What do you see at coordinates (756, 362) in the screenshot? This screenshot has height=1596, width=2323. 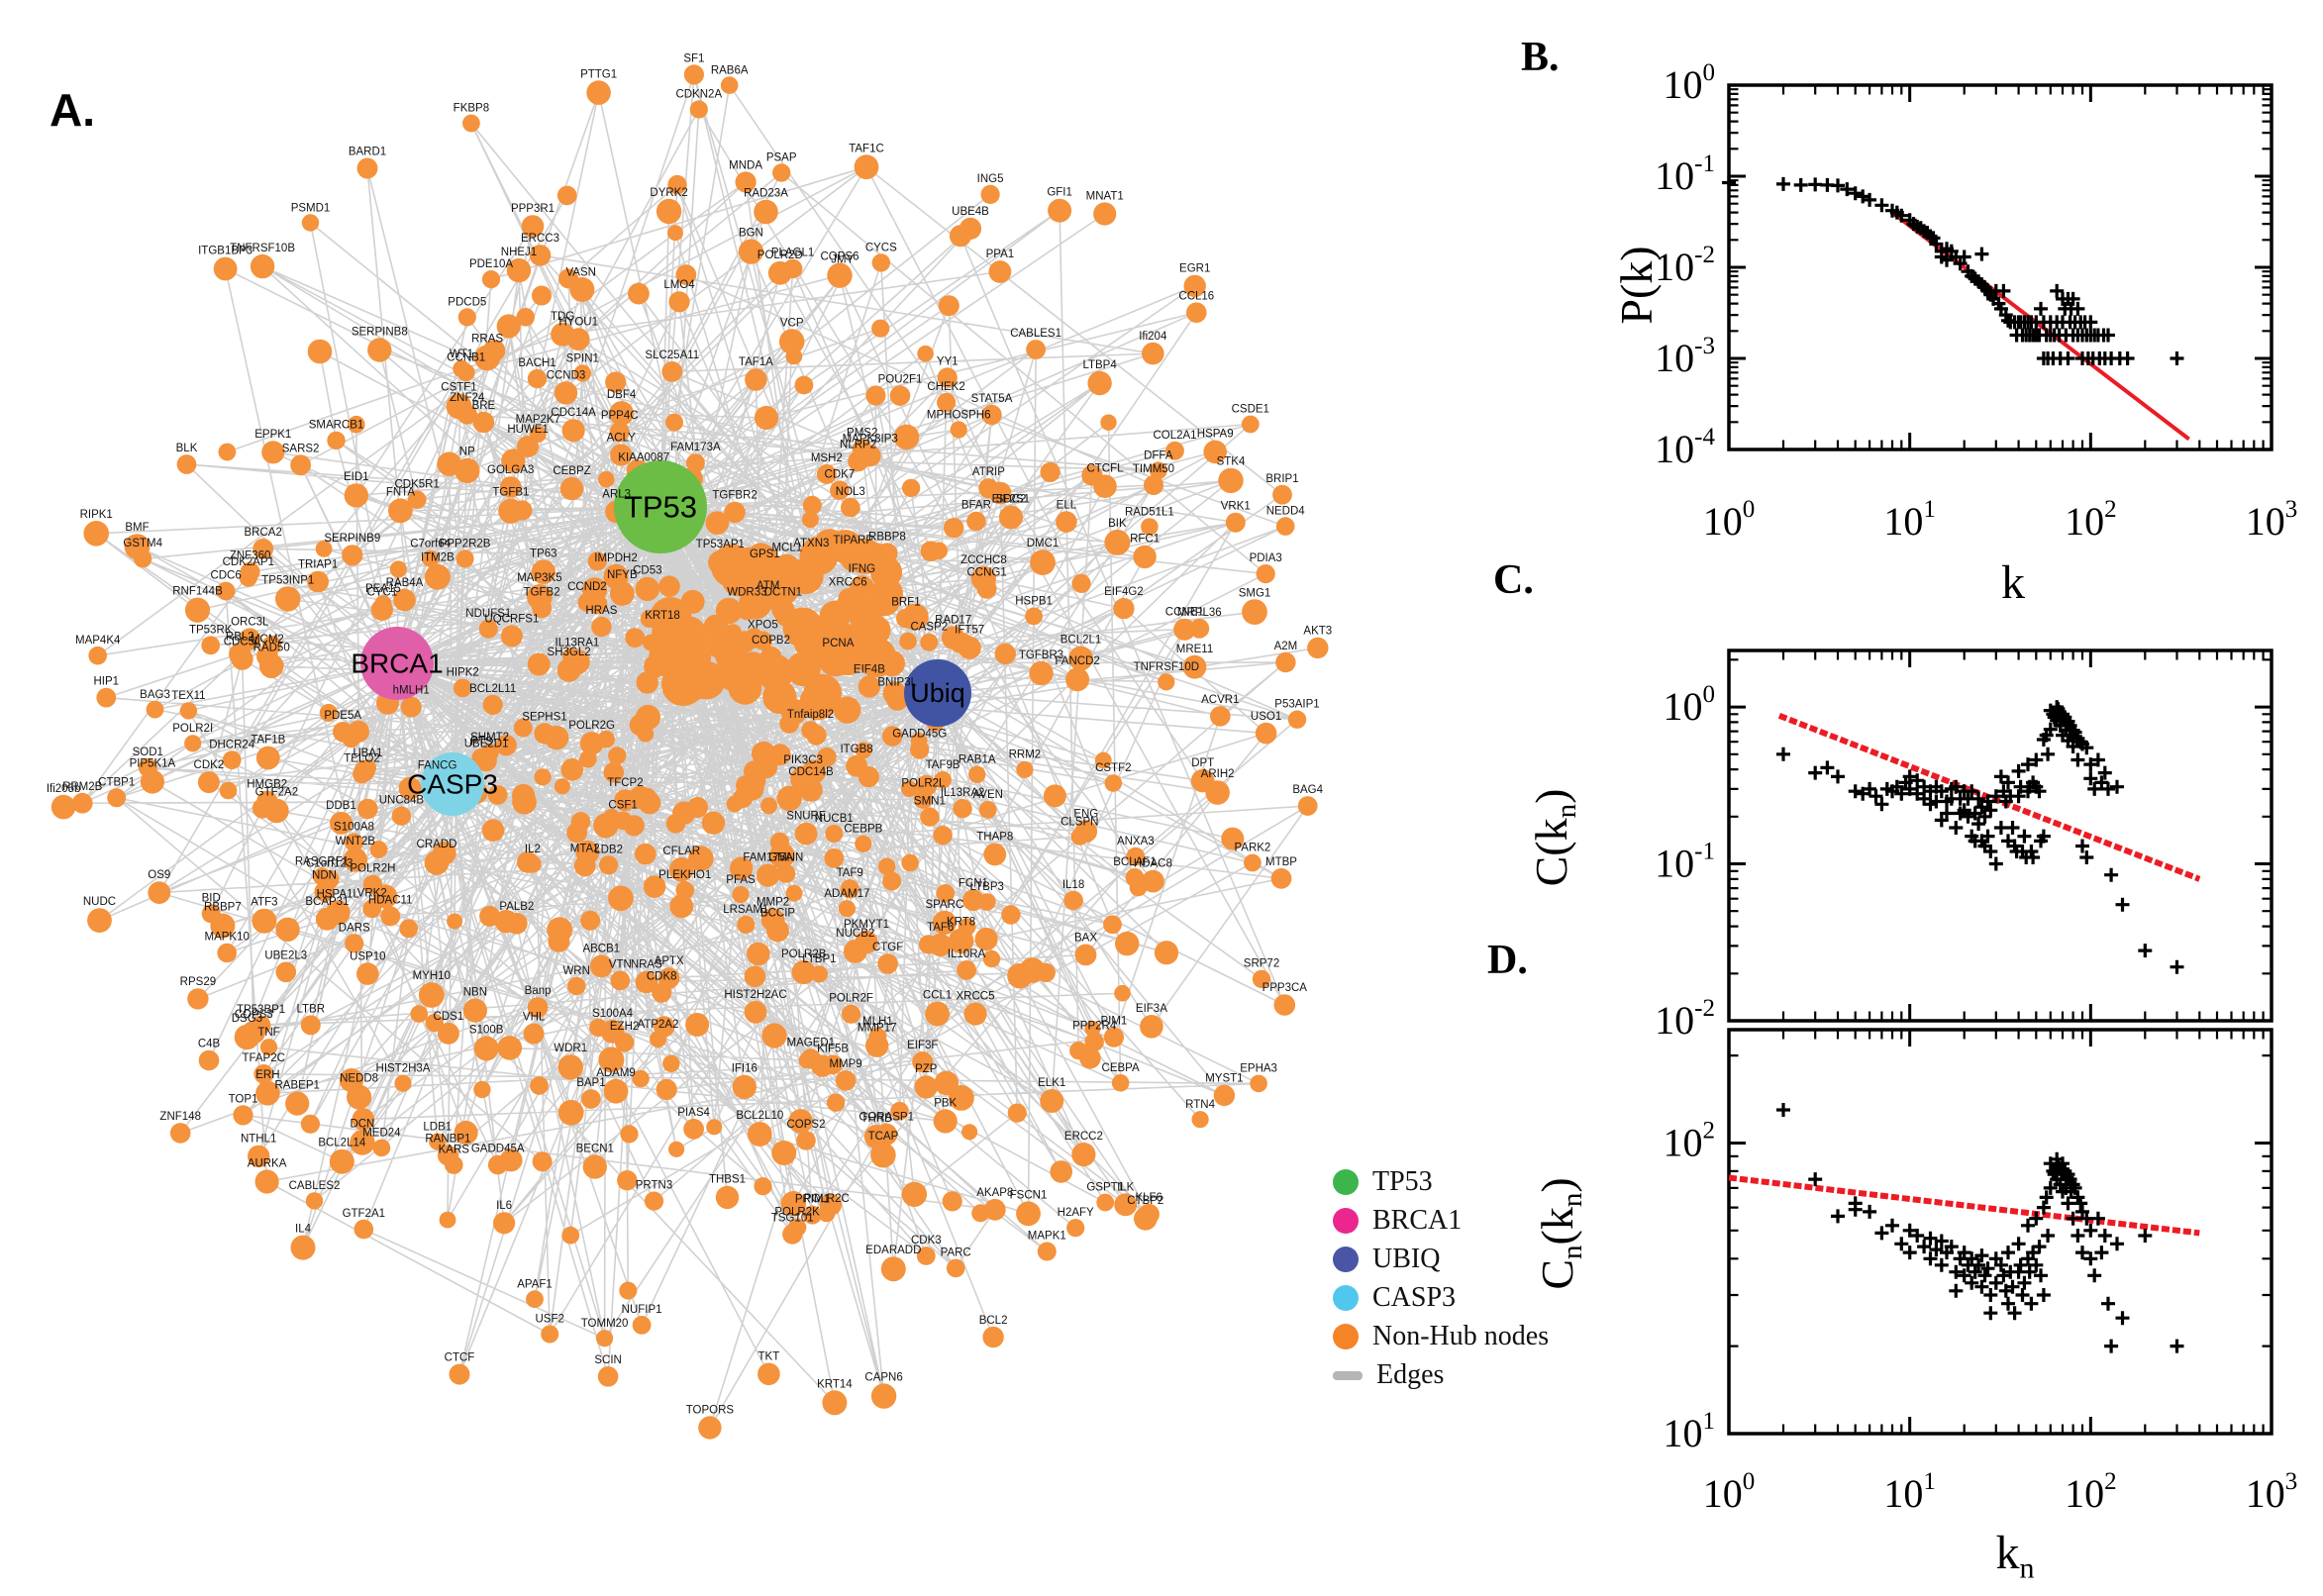 I see `network-node-label: TAF1A` at bounding box center [756, 362].